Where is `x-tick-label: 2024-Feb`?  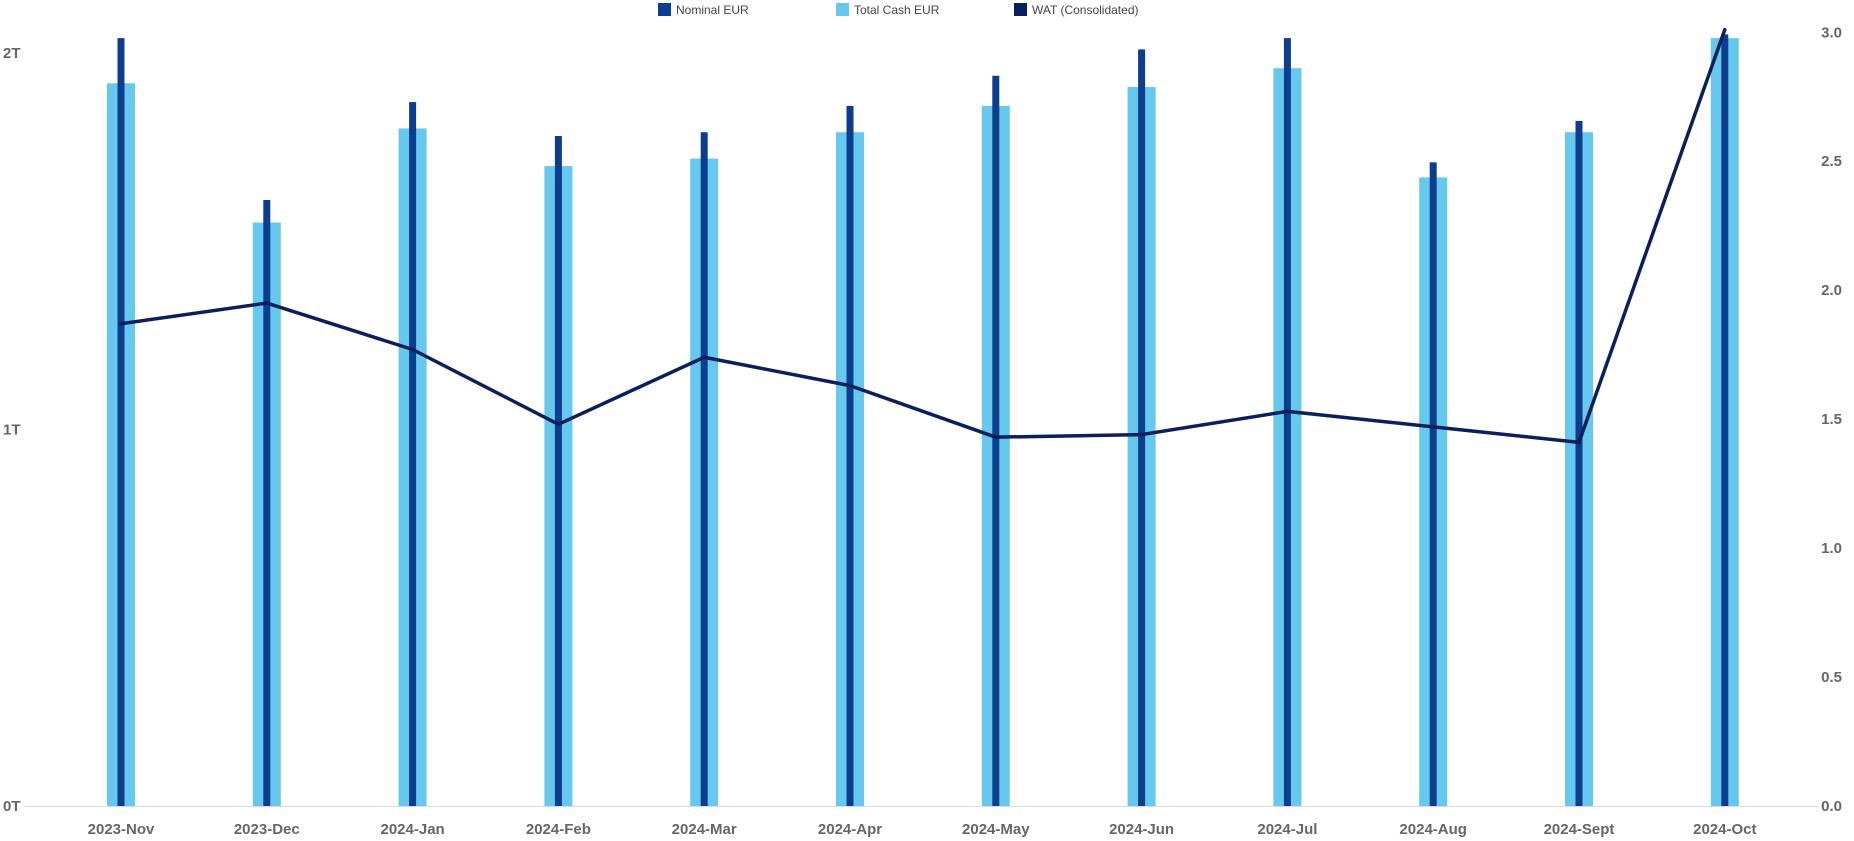
x-tick-label: 2024-Feb is located at coordinates (558, 829).